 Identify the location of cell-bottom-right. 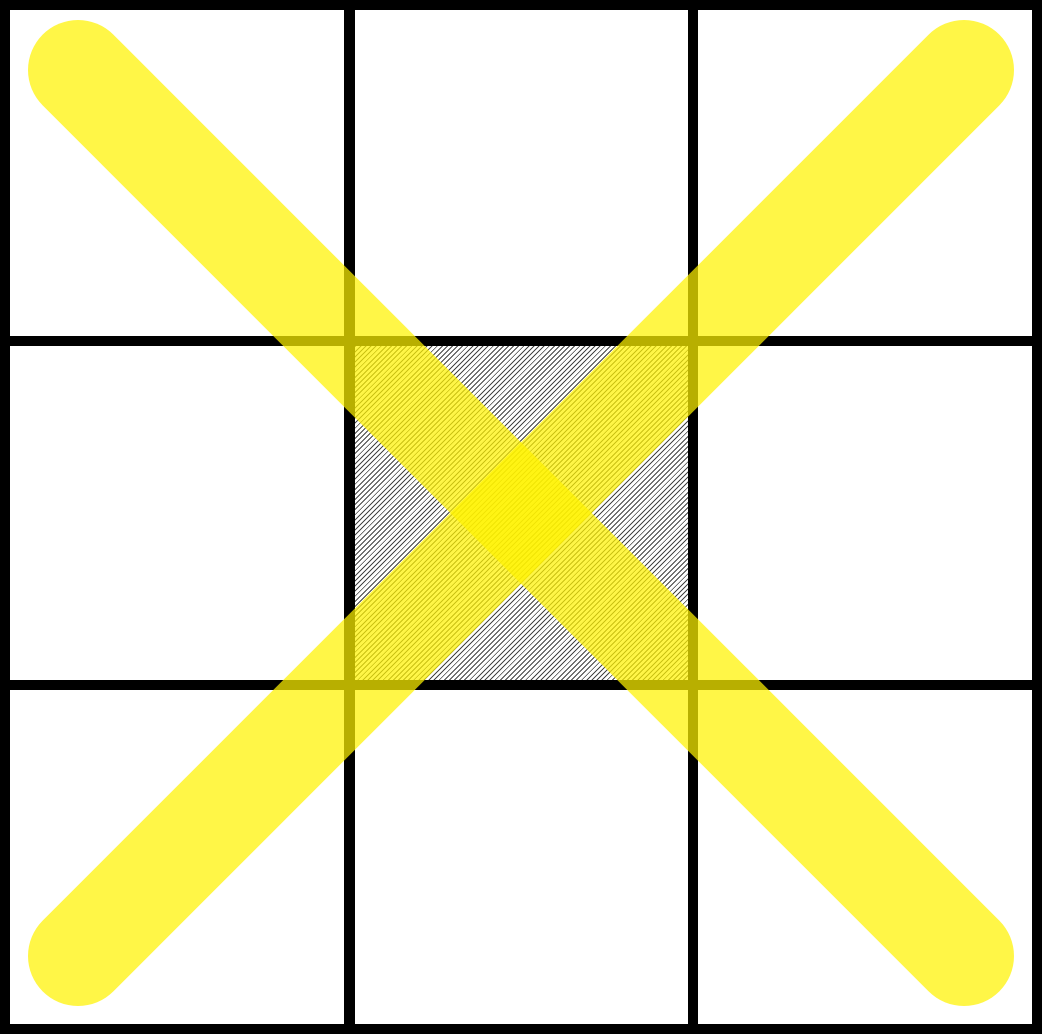
(865, 857).